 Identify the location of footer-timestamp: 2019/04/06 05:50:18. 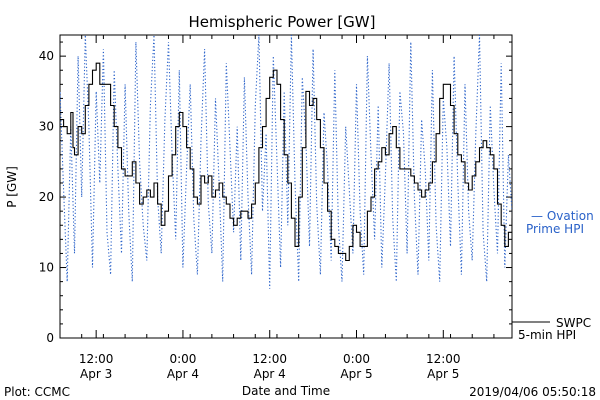
(532, 392).